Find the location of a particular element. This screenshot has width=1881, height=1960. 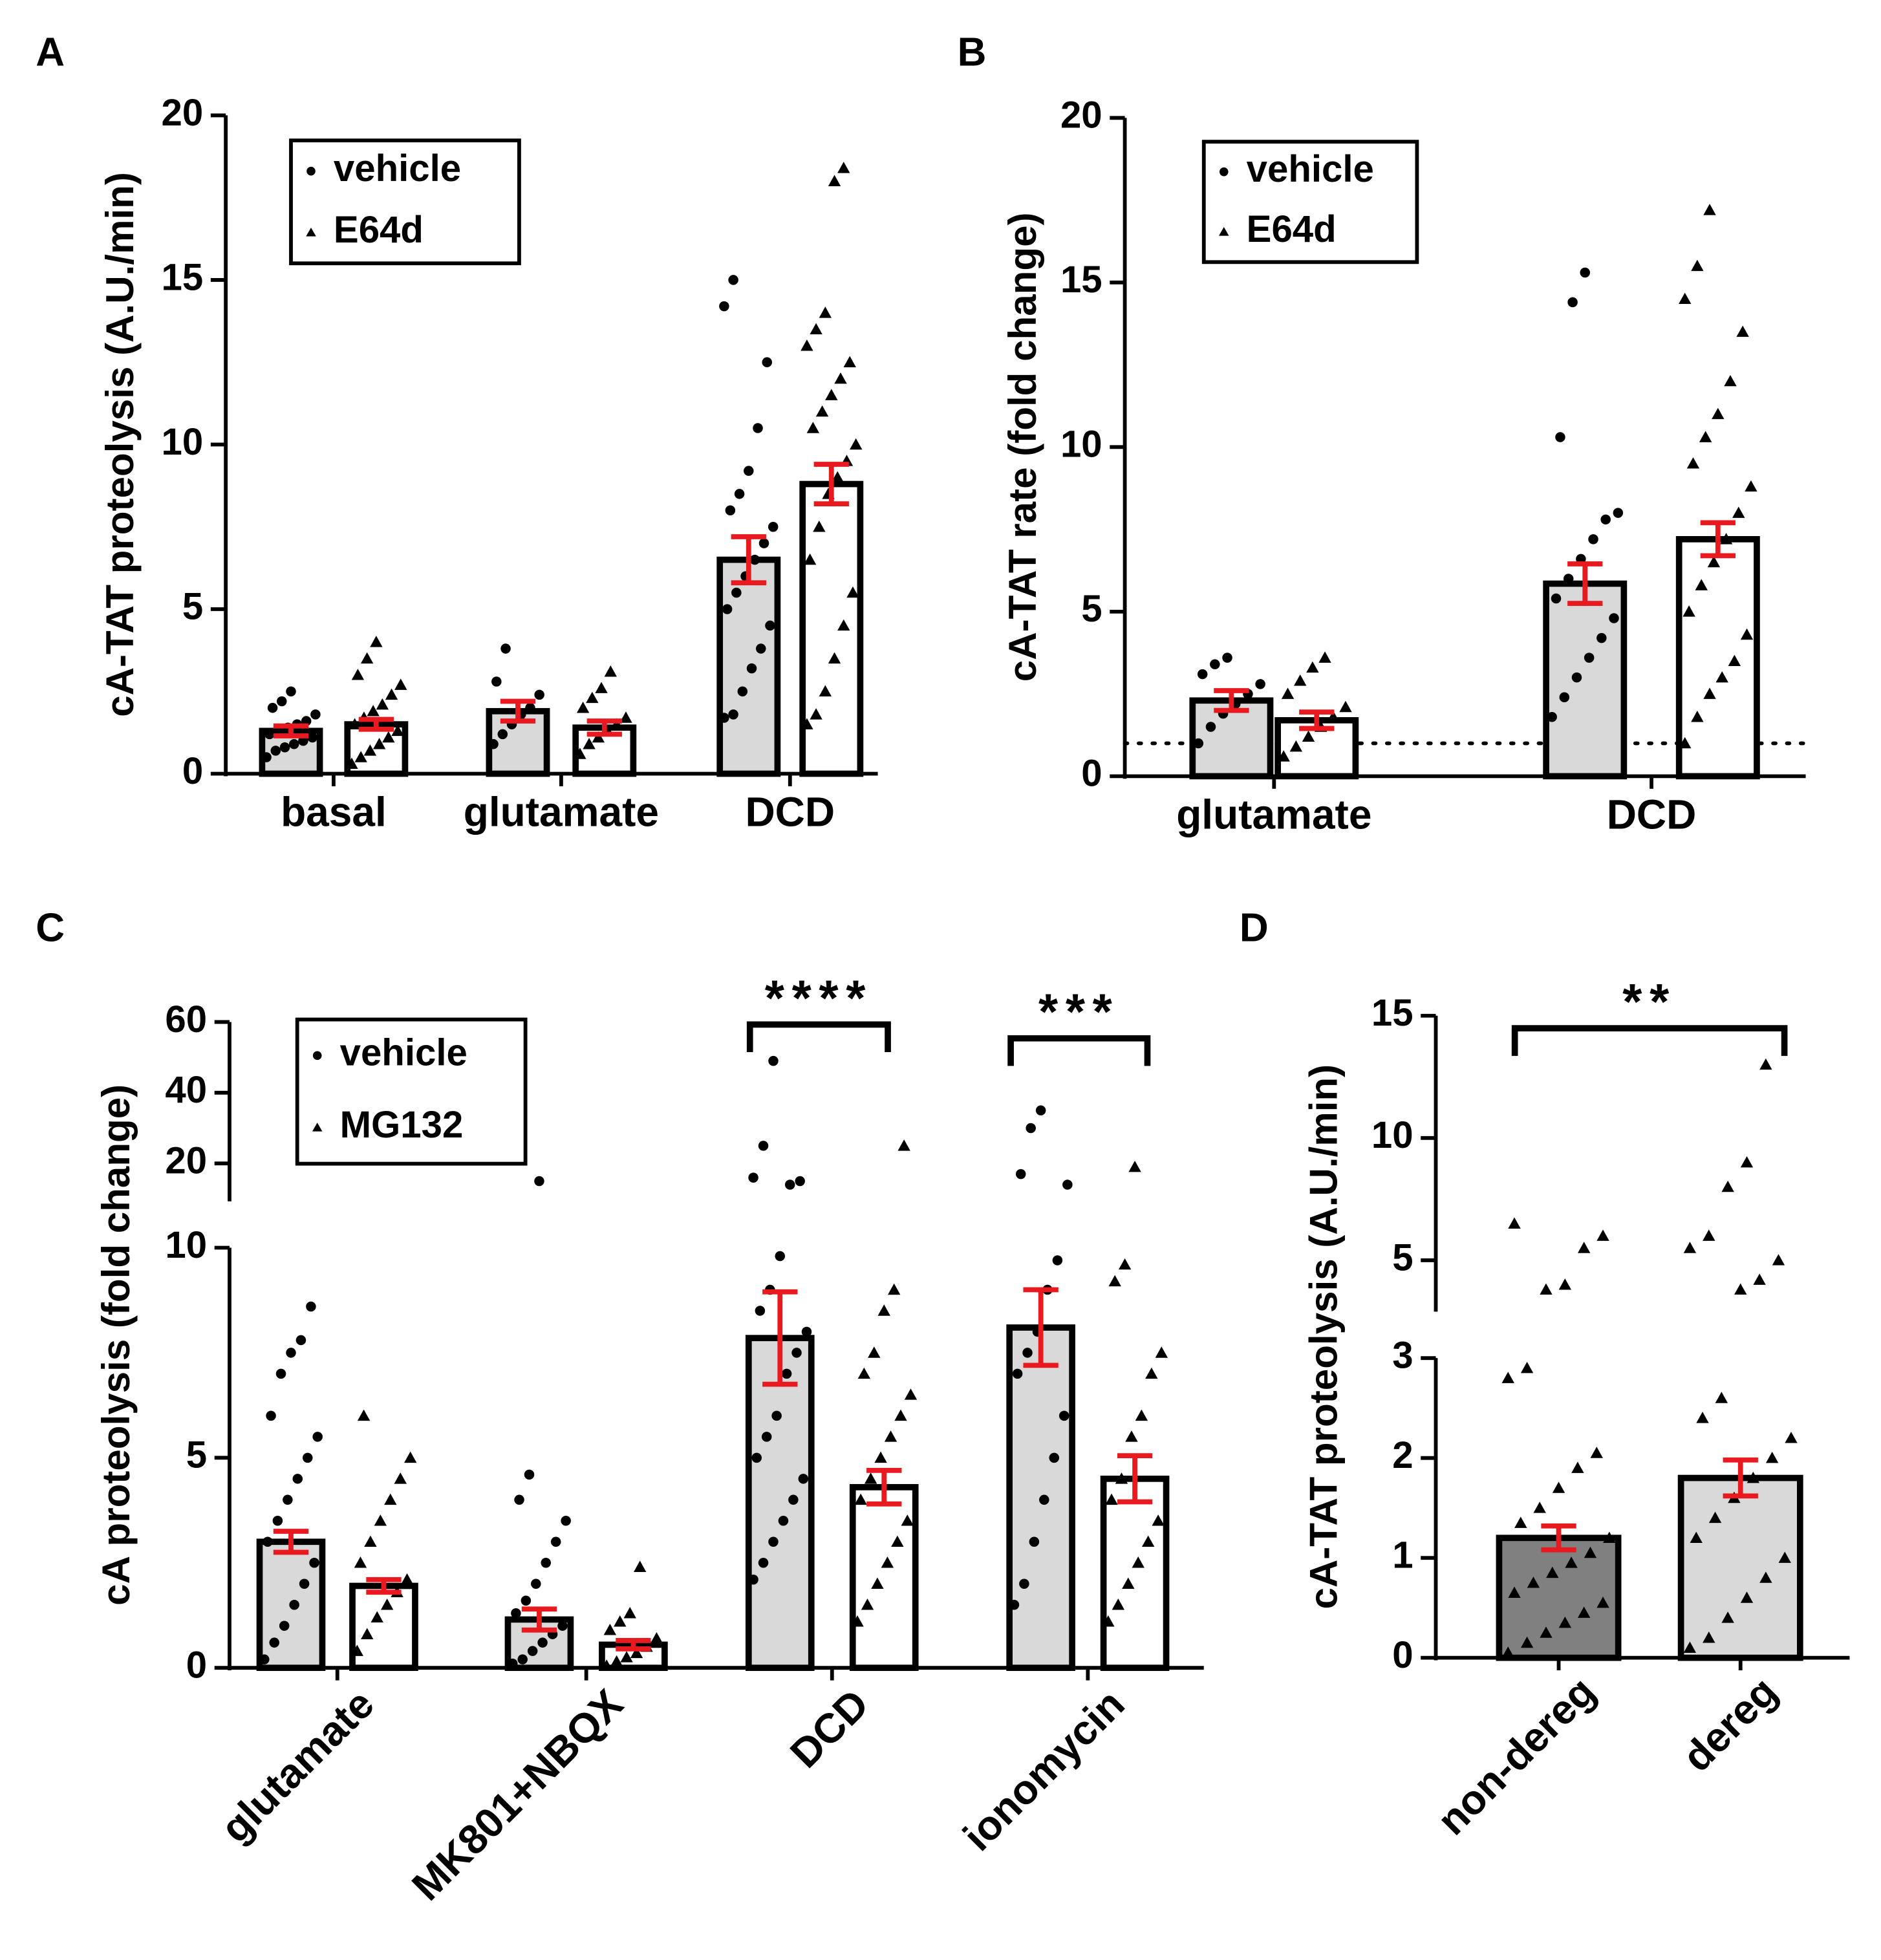

significance-bracket is located at coordinates (818, 1037).